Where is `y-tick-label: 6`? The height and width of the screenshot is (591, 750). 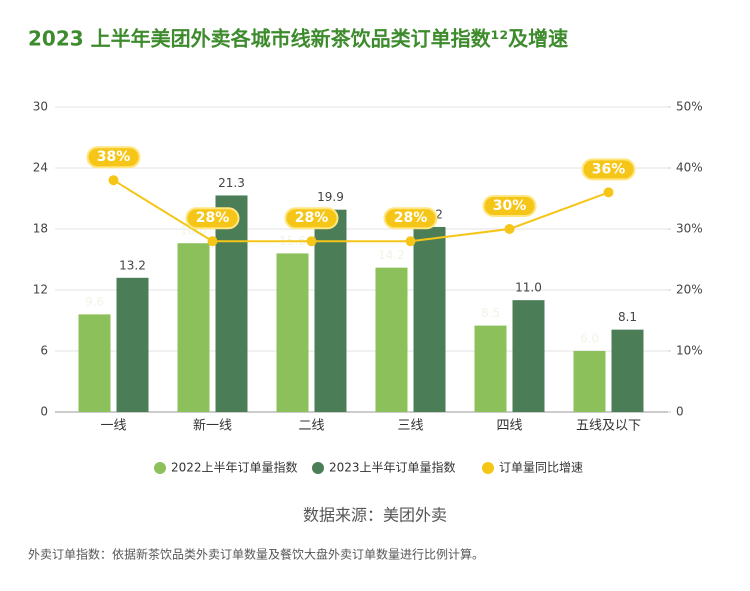 y-tick-label: 6 is located at coordinates (44, 351).